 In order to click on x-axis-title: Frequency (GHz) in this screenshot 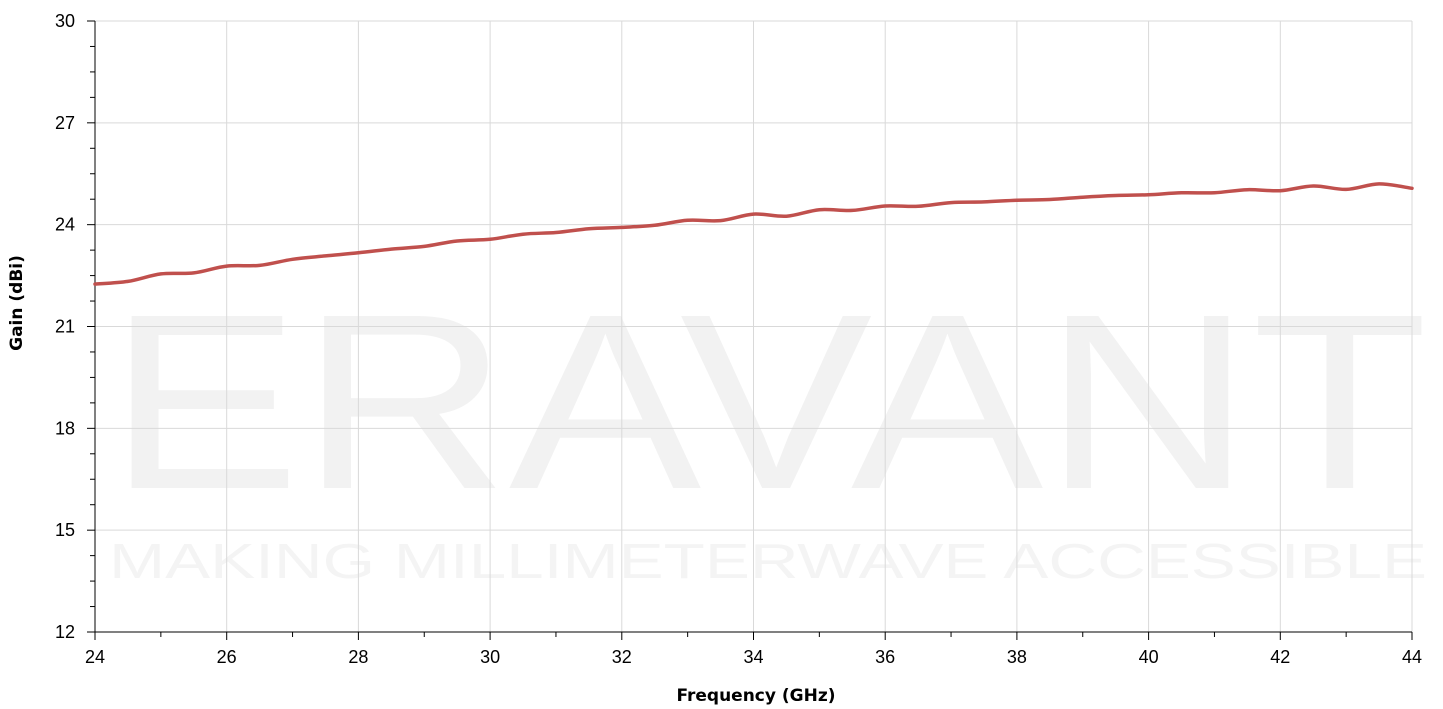, I will do `click(755, 696)`.